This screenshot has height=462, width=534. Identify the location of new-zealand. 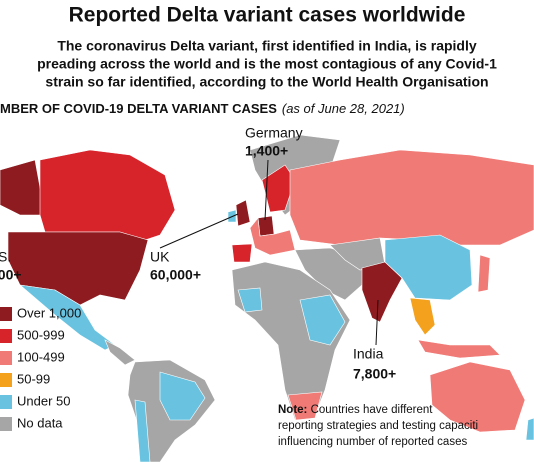
(529, 429).